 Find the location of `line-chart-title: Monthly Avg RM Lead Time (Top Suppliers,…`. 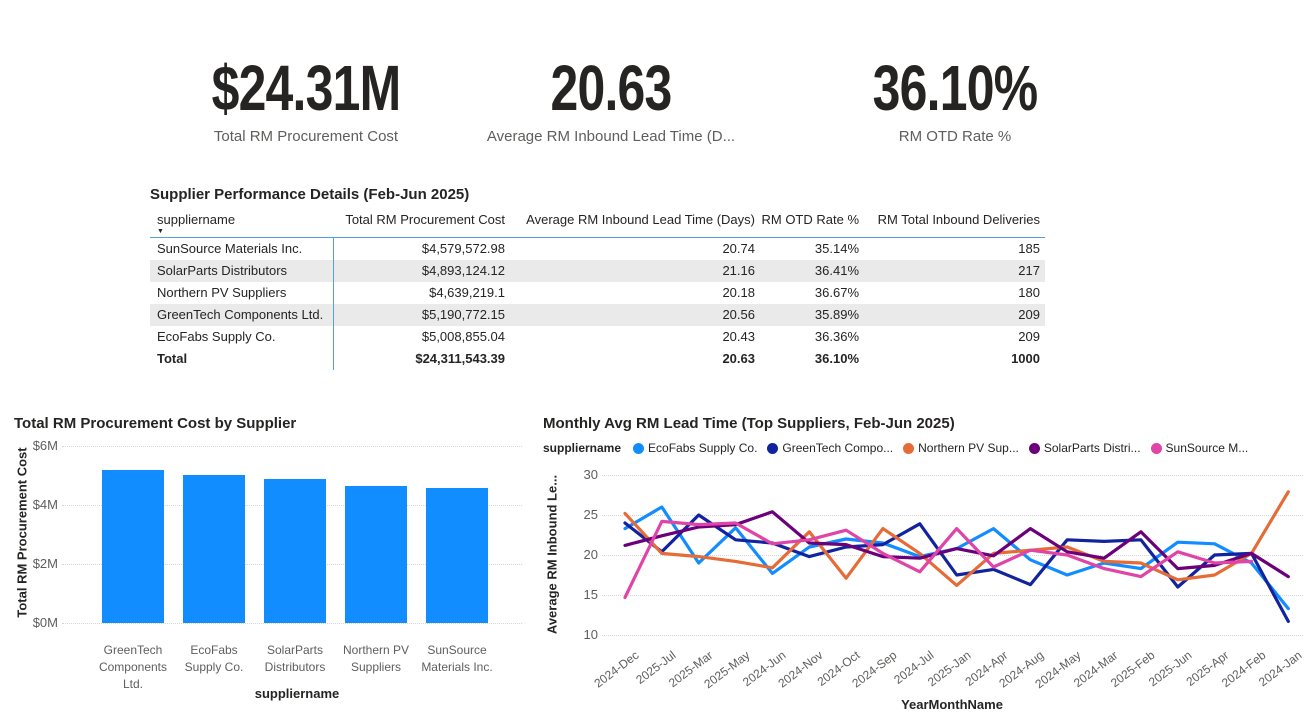

line-chart-title: Monthly Avg RM Lead Time (Top Suppliers,… is located at coordinates (749, 423).